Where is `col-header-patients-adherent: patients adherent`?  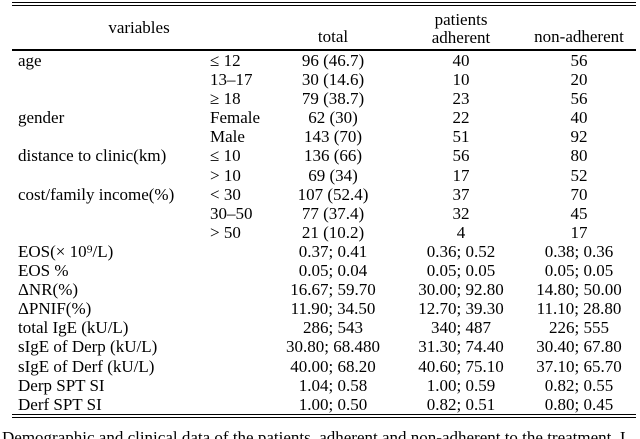 col-header-patients-adherent: patients adherent is located at coordinates (461, 27).